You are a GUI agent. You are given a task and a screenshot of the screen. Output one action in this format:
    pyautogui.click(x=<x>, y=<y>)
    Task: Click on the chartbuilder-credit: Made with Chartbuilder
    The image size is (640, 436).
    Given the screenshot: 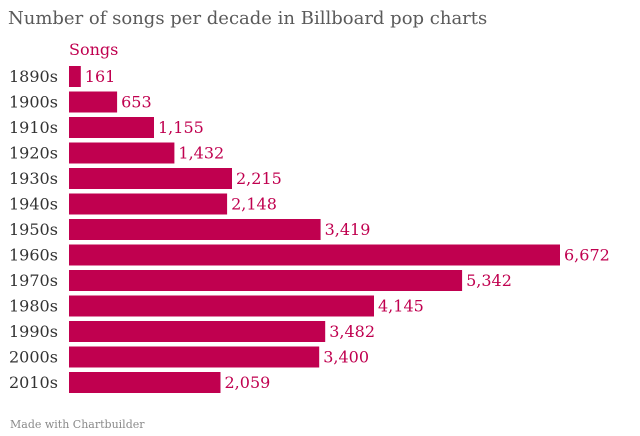 What is the action you would take?
    pyautogui.click(x=77, y=424)
    